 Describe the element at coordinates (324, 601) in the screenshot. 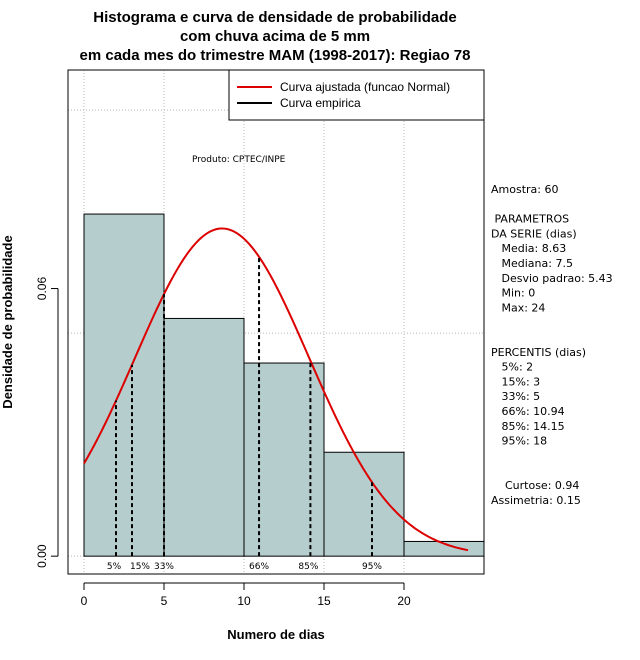

I see `x-tick-label-3: 15` at that location.